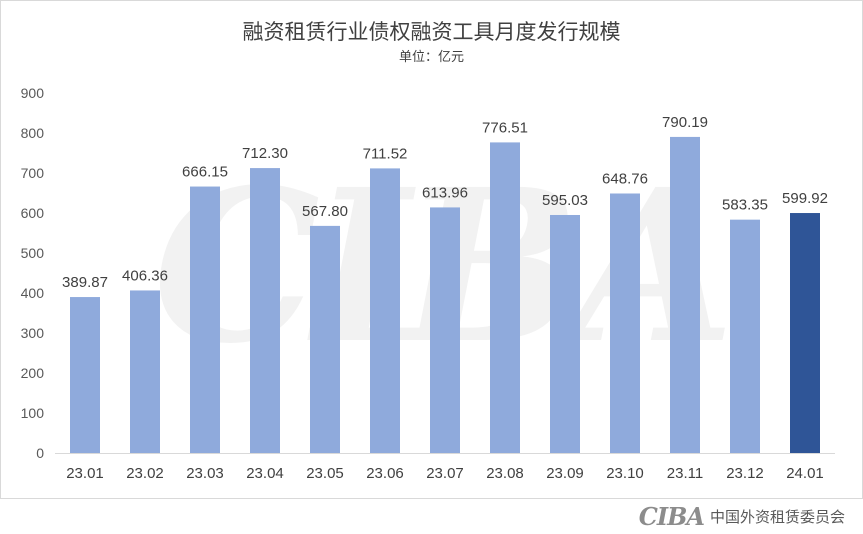 The height and width of the screenshot is (534, 863). I want to click on bar-23.07, so click(445, 330).